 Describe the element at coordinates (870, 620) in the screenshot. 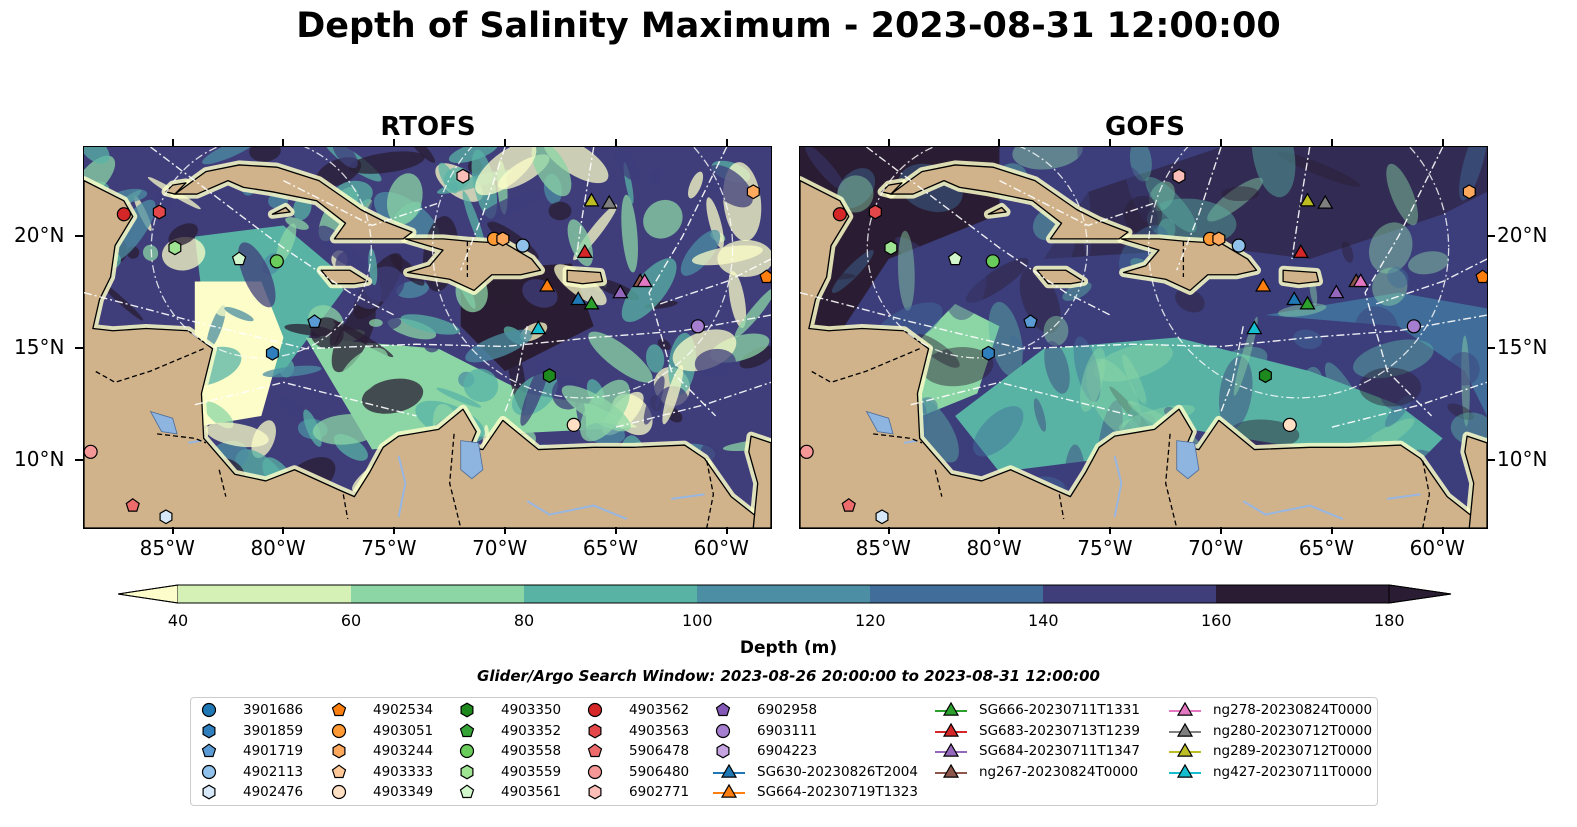

I see `colorbar-tick-label: 120` at that location.